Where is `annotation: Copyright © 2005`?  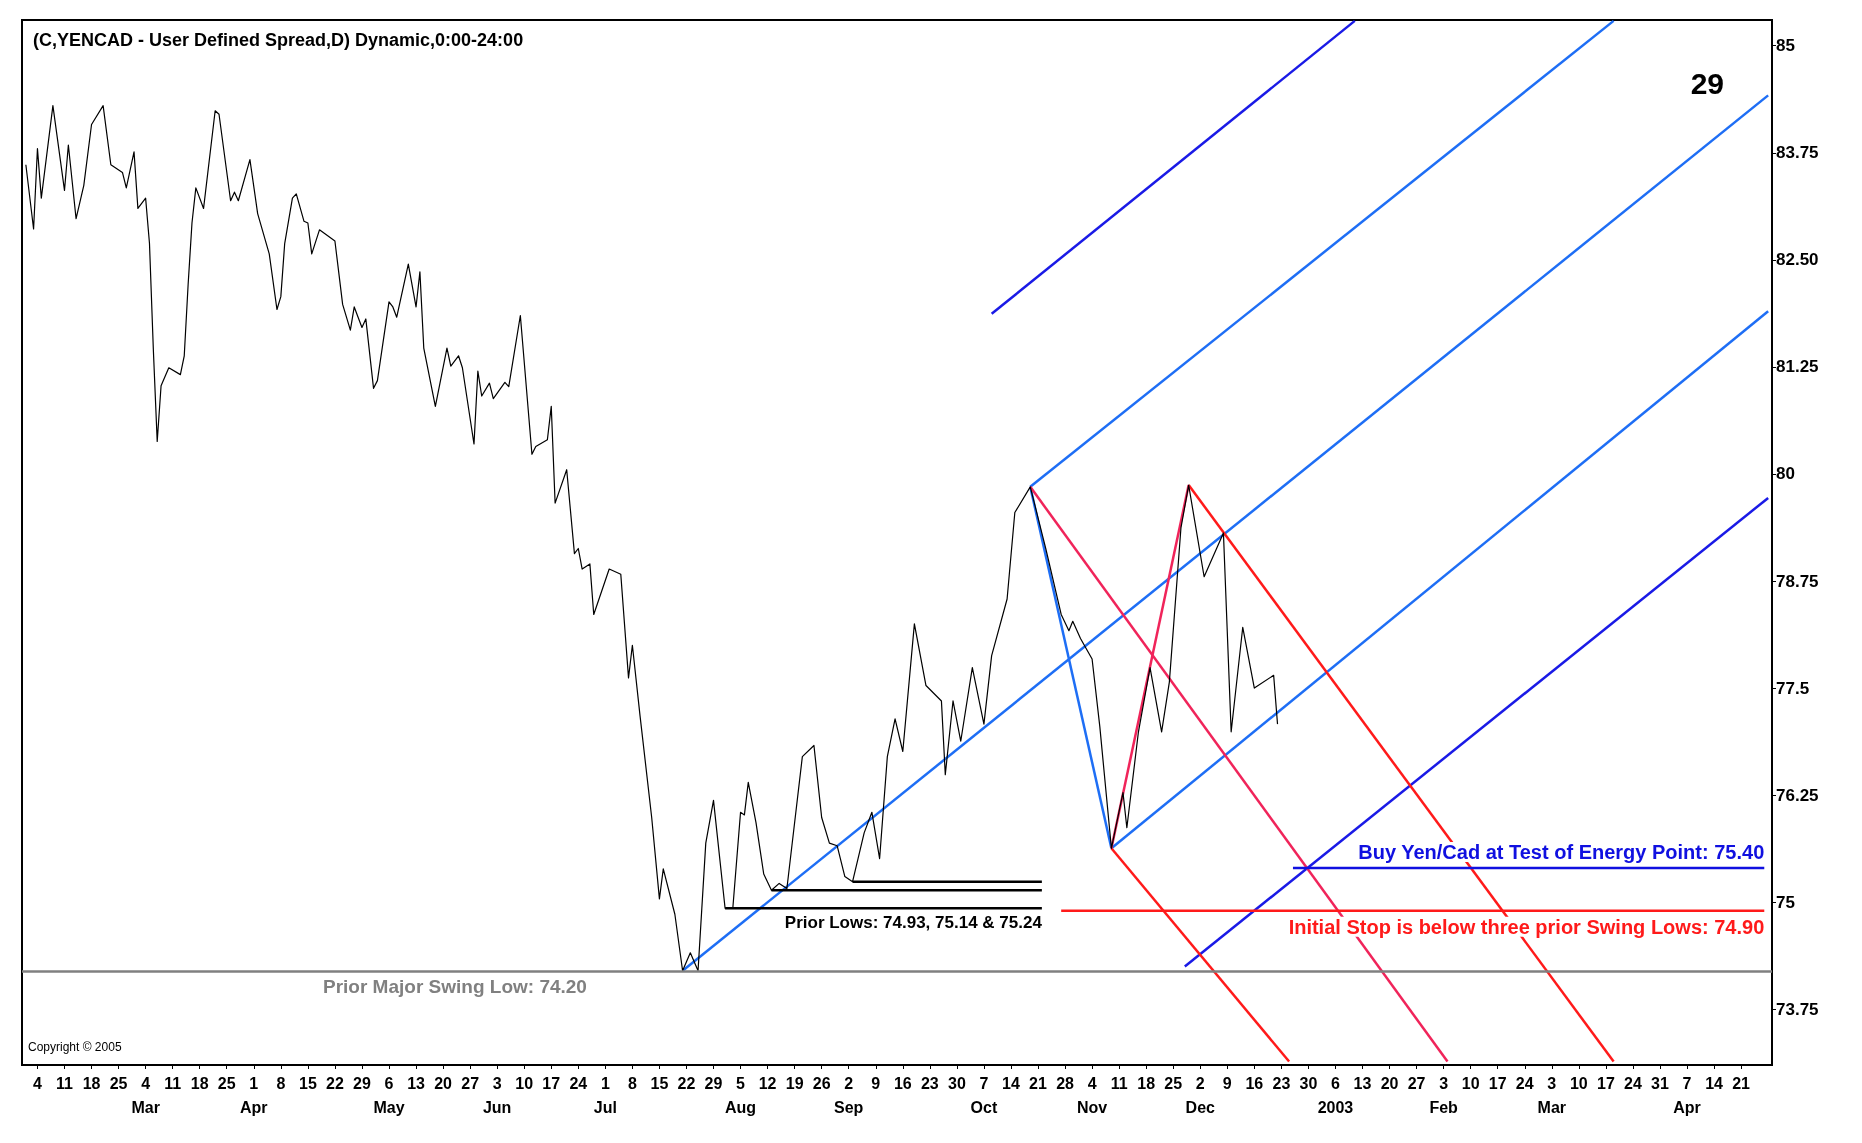
annotation: Copyright © 2005 is located at coordinates (75, 1047).